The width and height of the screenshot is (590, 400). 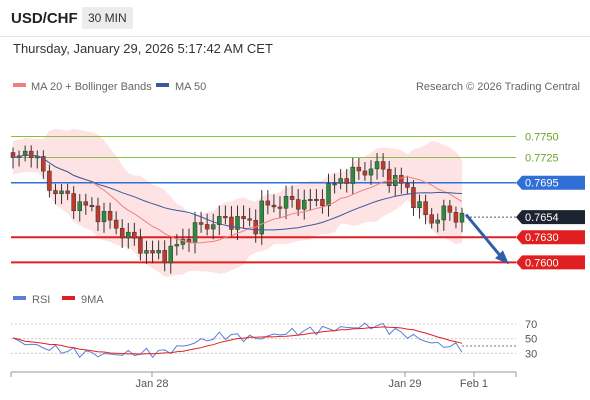 I want to click on level-tag-0.7695: 0.7695, so click(x=550, y=182).